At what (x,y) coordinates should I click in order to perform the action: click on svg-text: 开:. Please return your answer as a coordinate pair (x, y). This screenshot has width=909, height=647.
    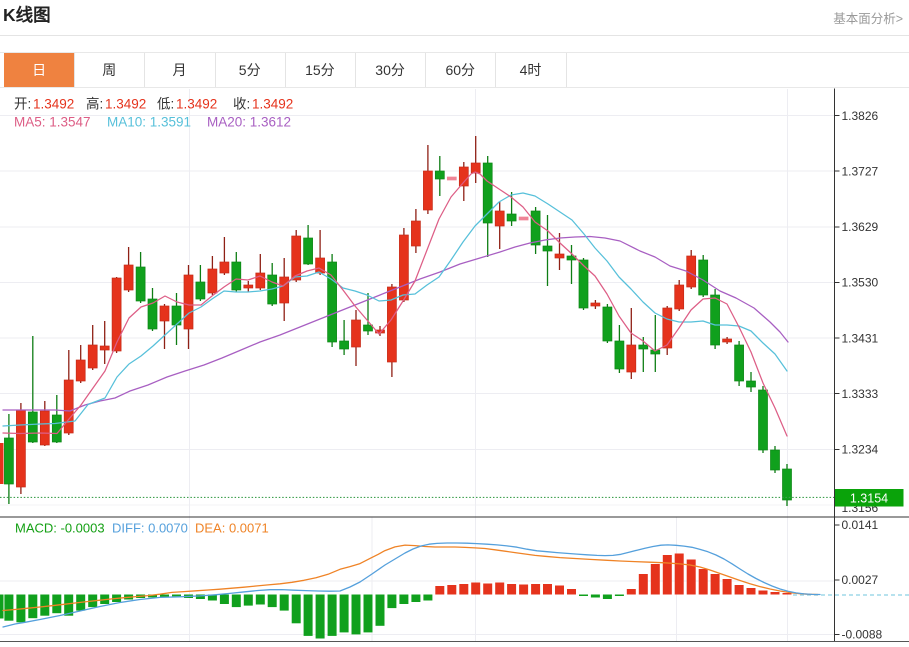
    Looking at the image, I should click on (22, 104).